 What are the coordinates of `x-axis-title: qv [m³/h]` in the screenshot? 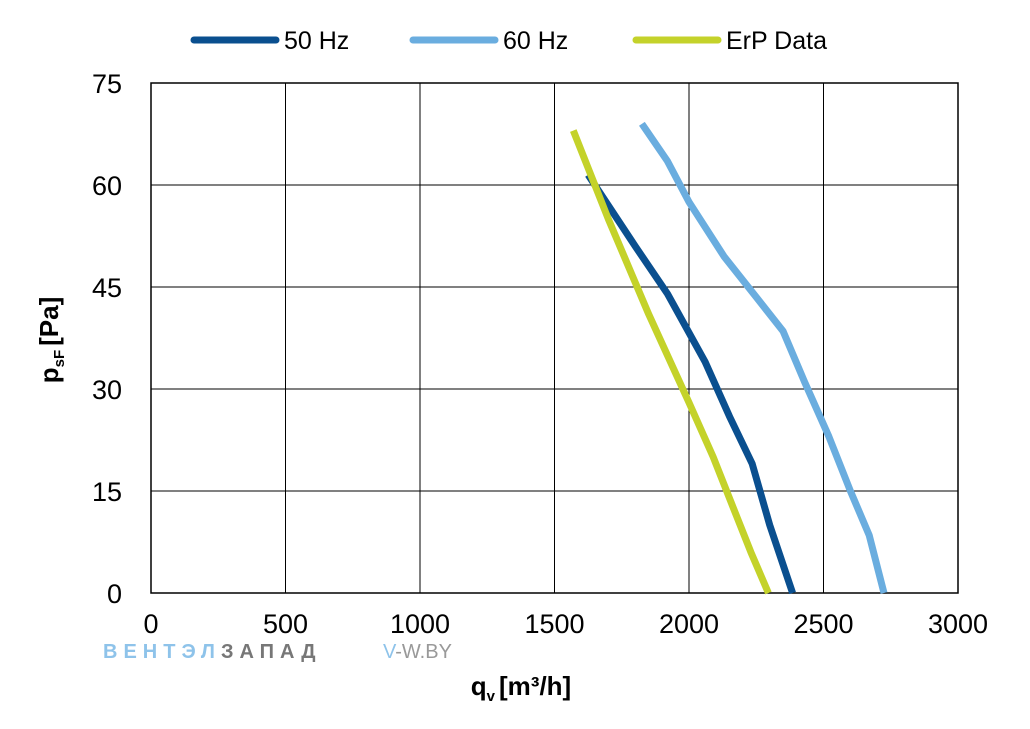 It's located at (521, 688).